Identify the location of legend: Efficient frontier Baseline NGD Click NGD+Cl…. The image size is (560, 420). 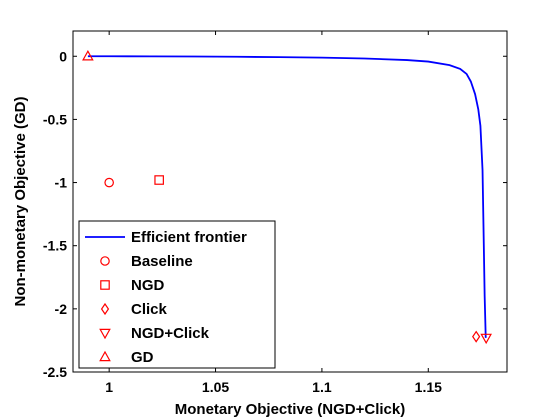
(177, 294).